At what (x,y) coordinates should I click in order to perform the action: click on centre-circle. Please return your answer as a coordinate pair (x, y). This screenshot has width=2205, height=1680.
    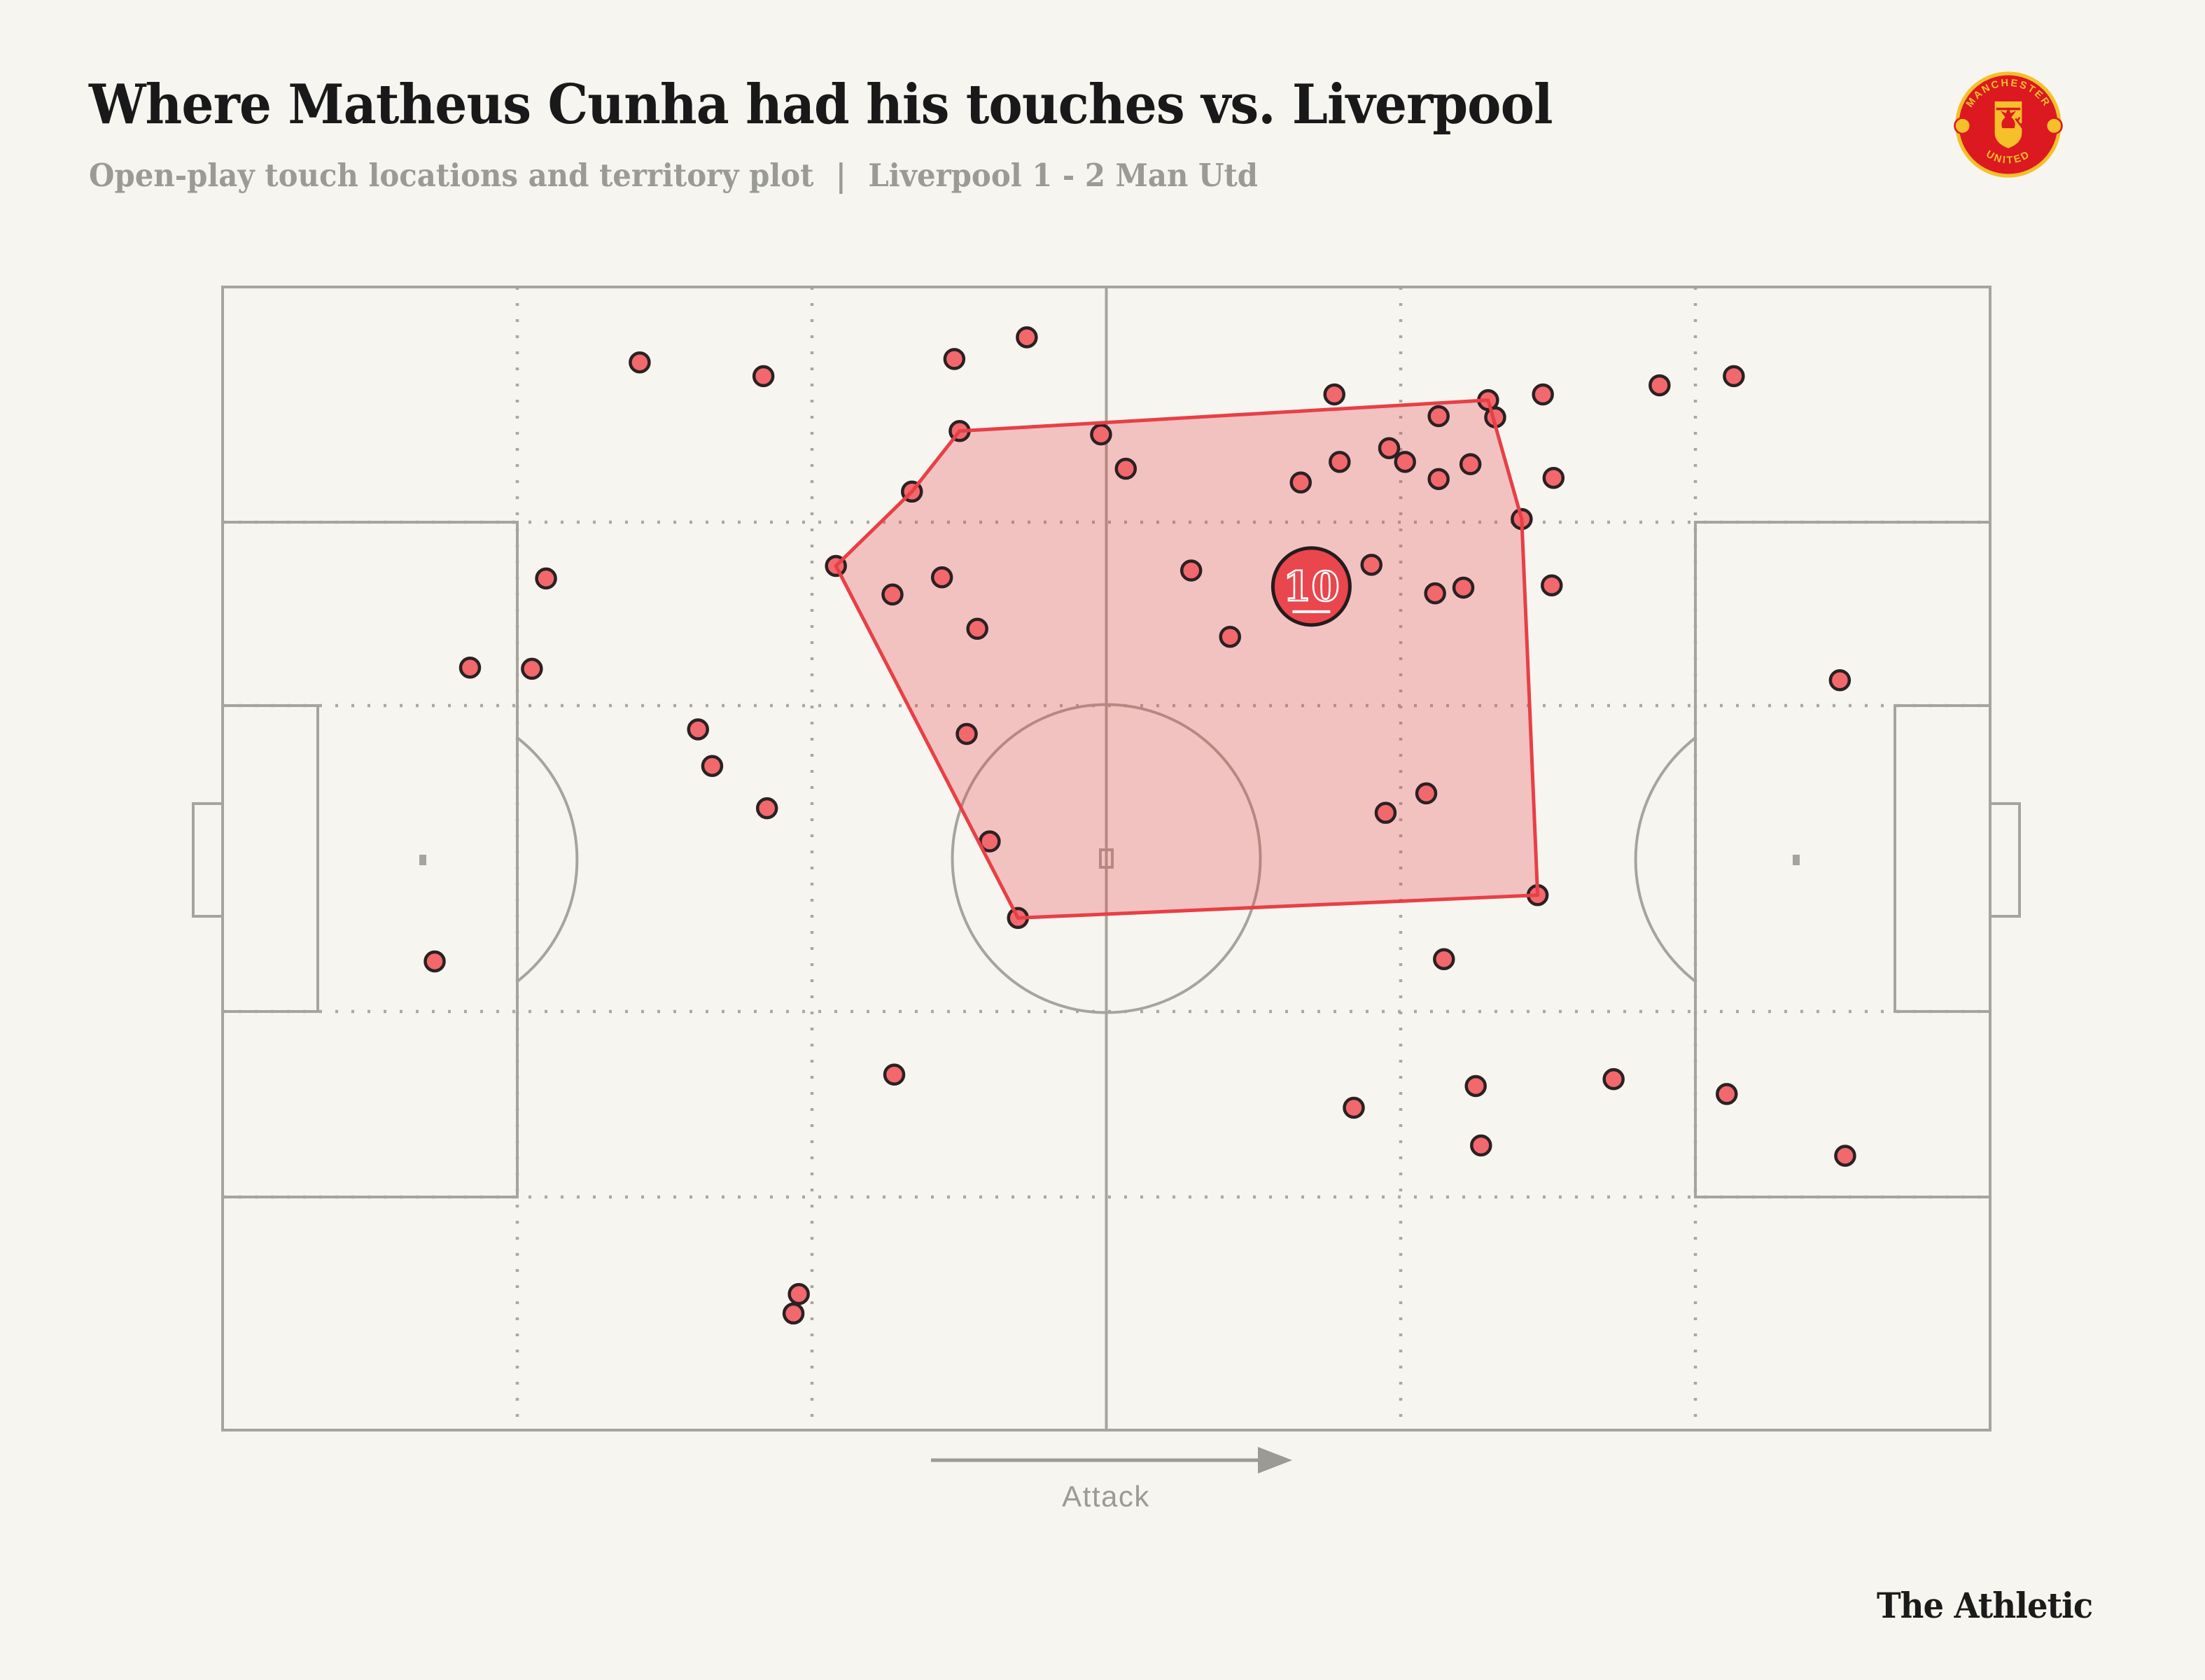
    Looking at the image, I should click on (1106, 858).